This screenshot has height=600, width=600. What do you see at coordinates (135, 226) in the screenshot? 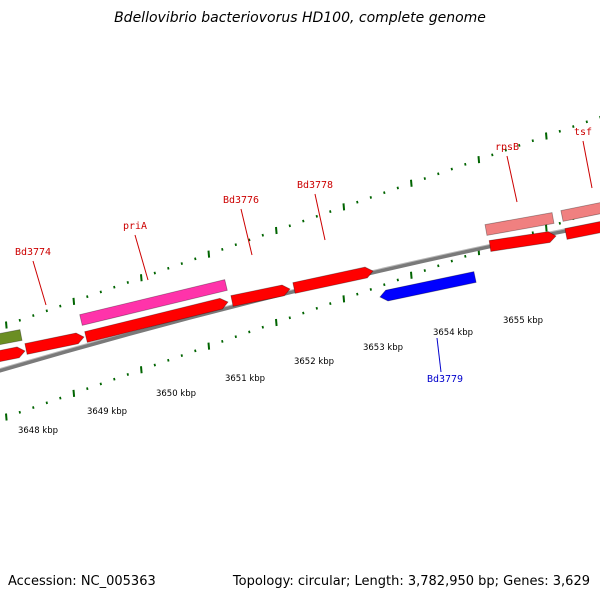
I see `gene-label: priA` at bounding box center [135, 226].